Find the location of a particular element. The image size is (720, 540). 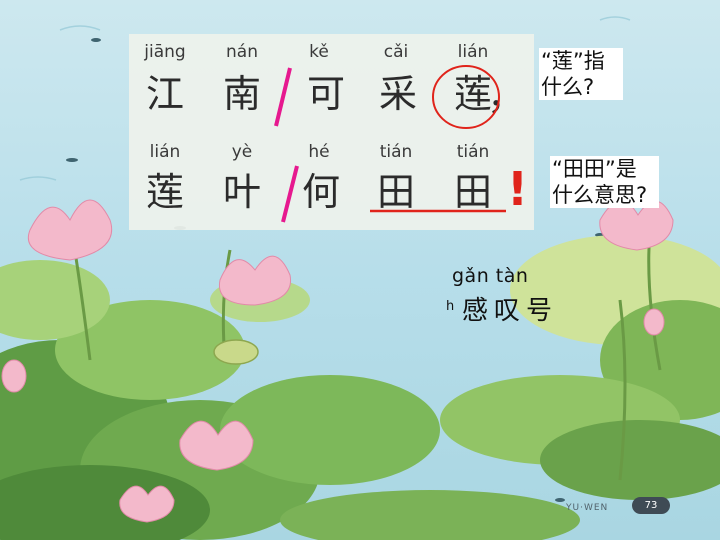

page-number: 73 is located at coordinates (651, 505).